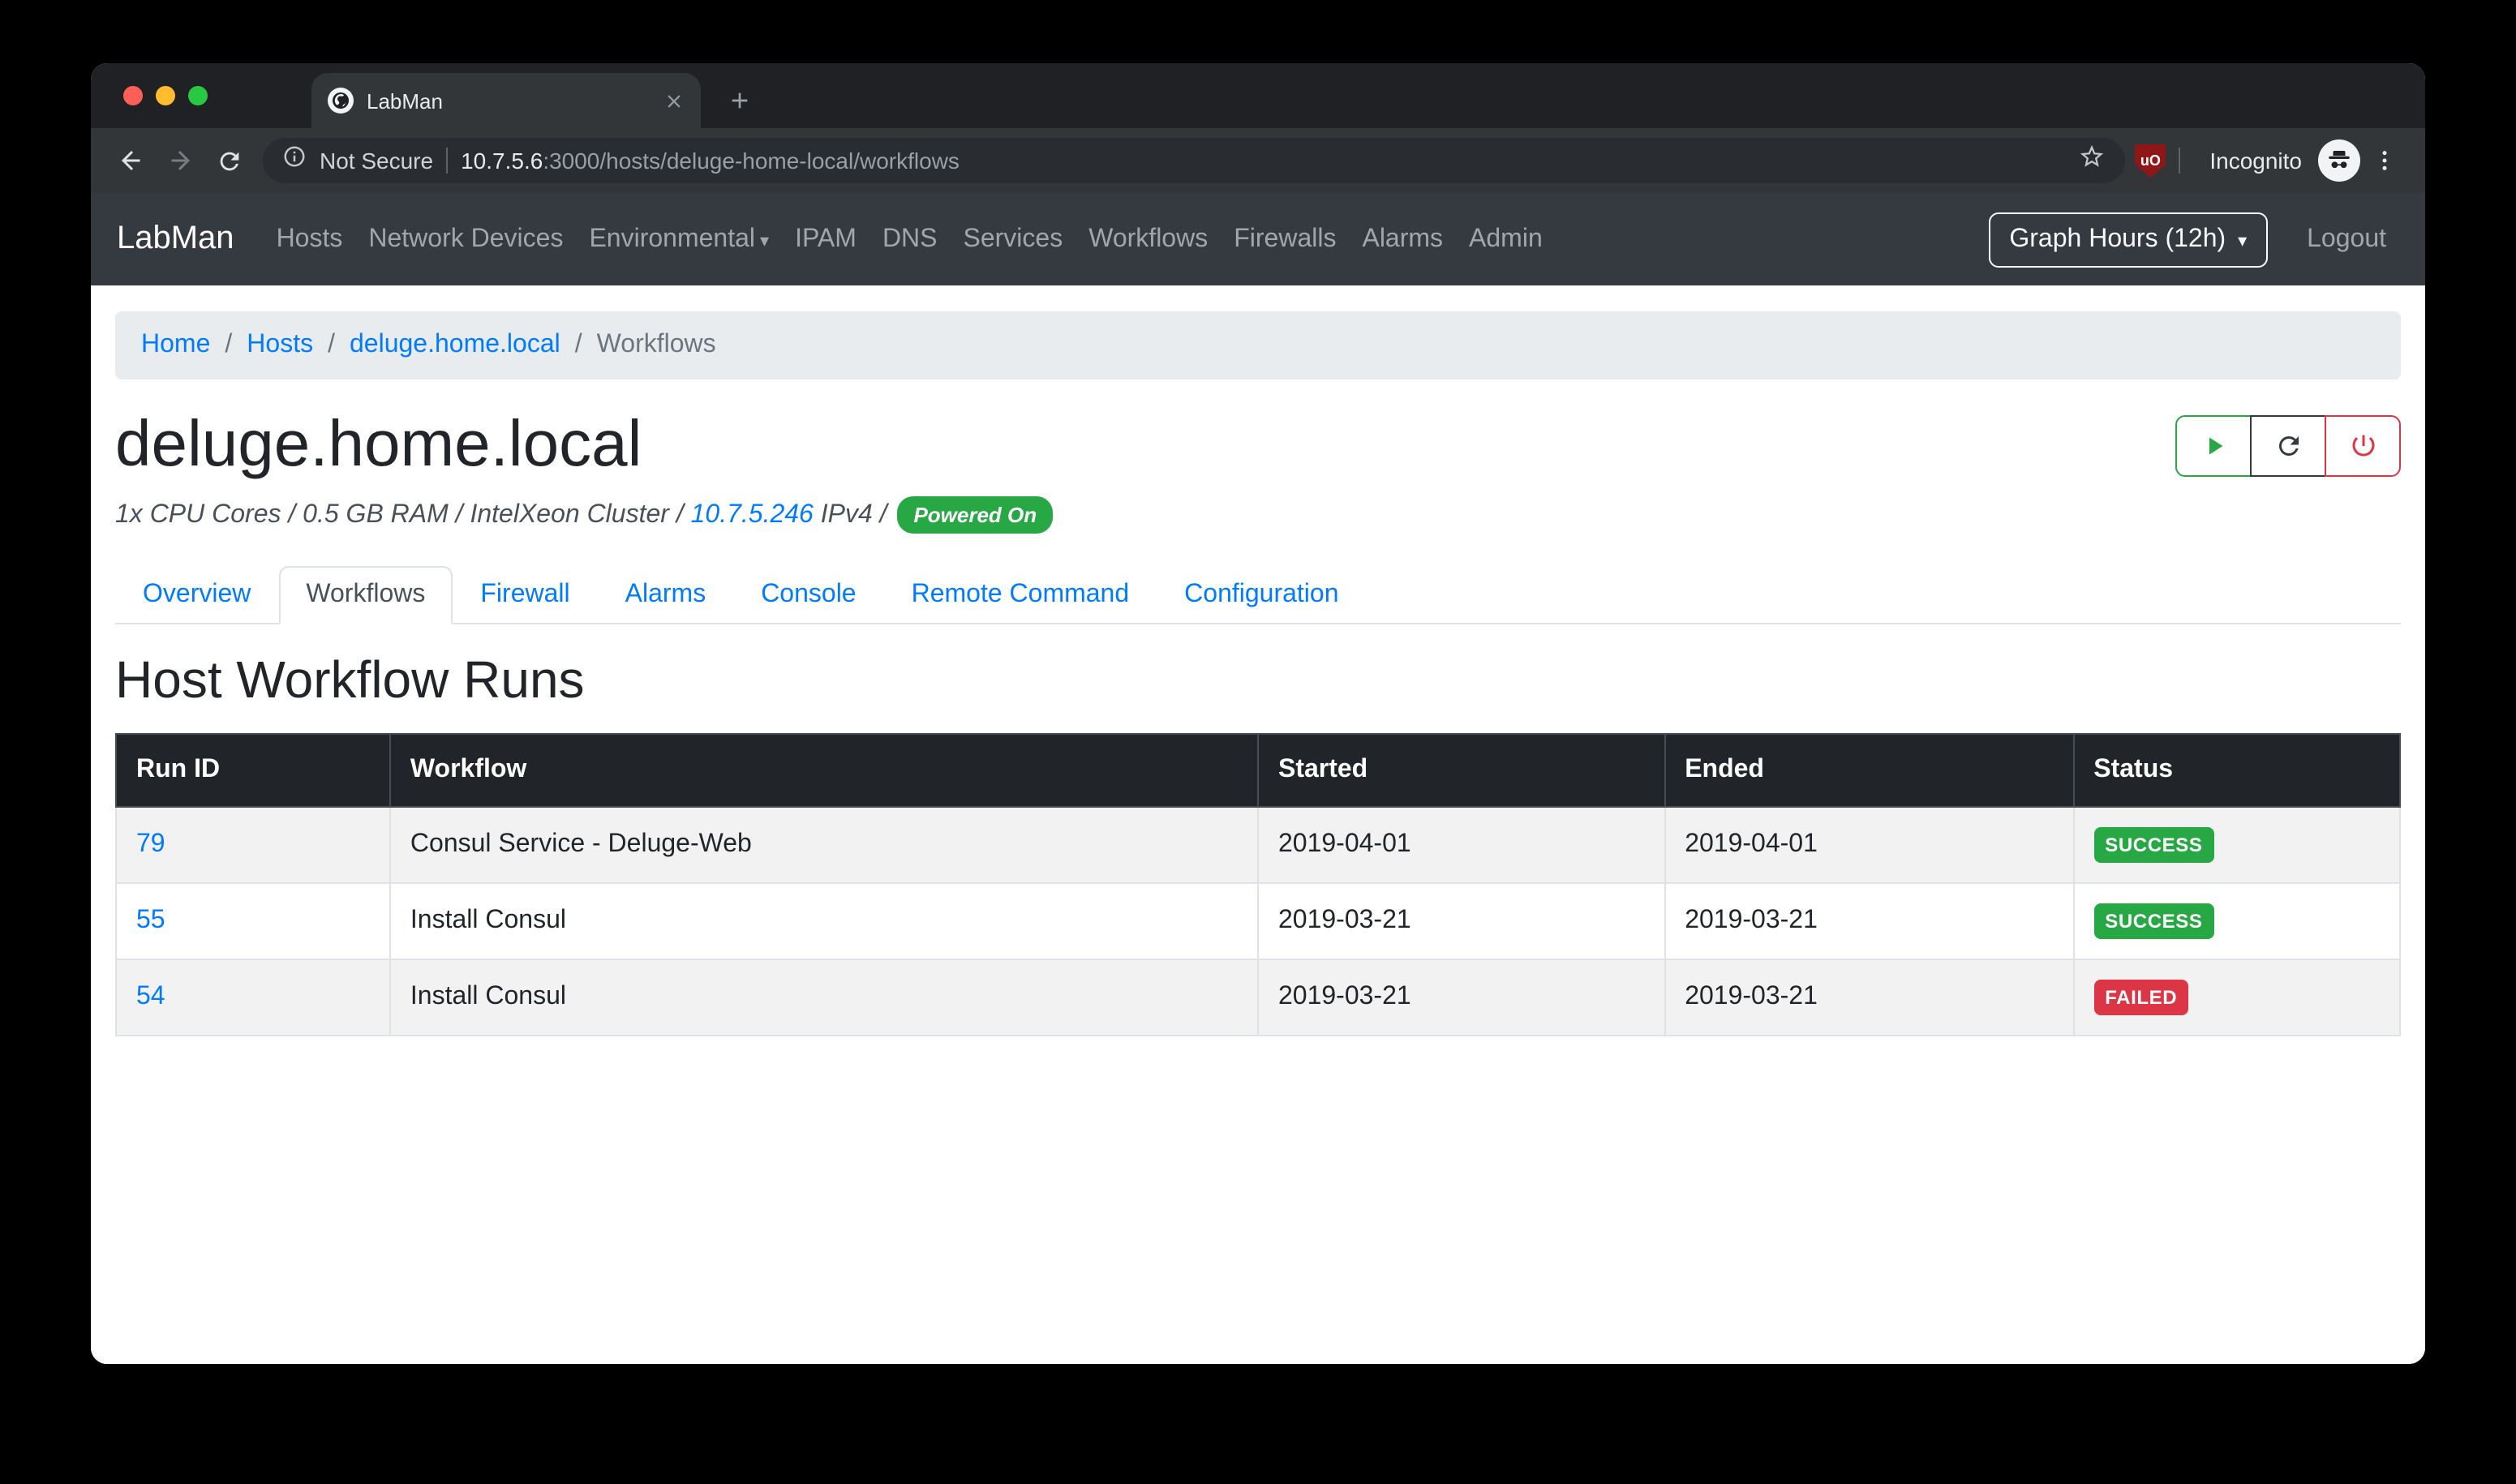 The image size is (2516, 1484). I want to click on graph-hours-dropdown: Graph Hours (12h) ▾, so click(2128, 239).